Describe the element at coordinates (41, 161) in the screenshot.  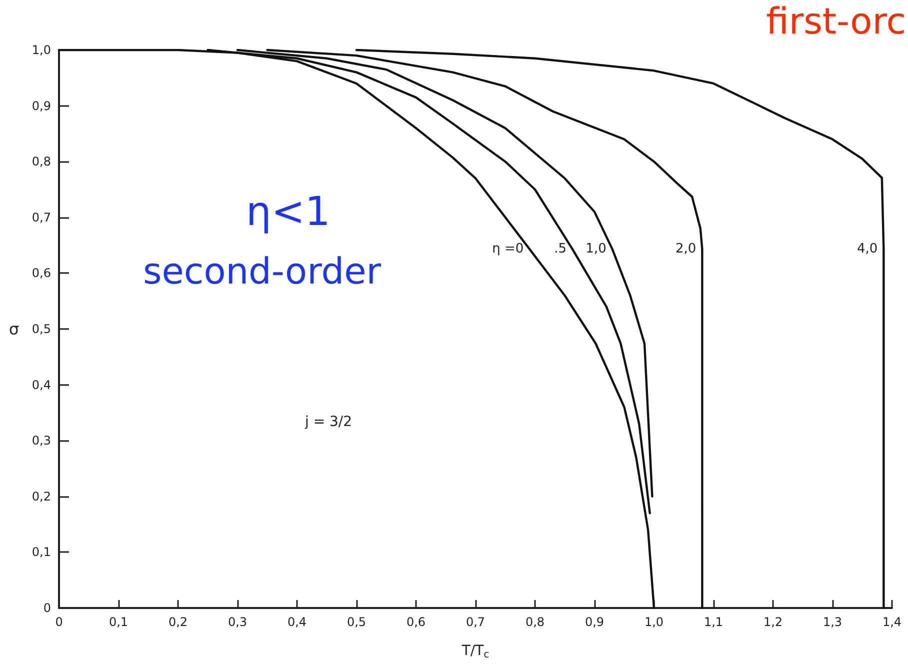
I see `y-tick-label: 0,8` at that location.